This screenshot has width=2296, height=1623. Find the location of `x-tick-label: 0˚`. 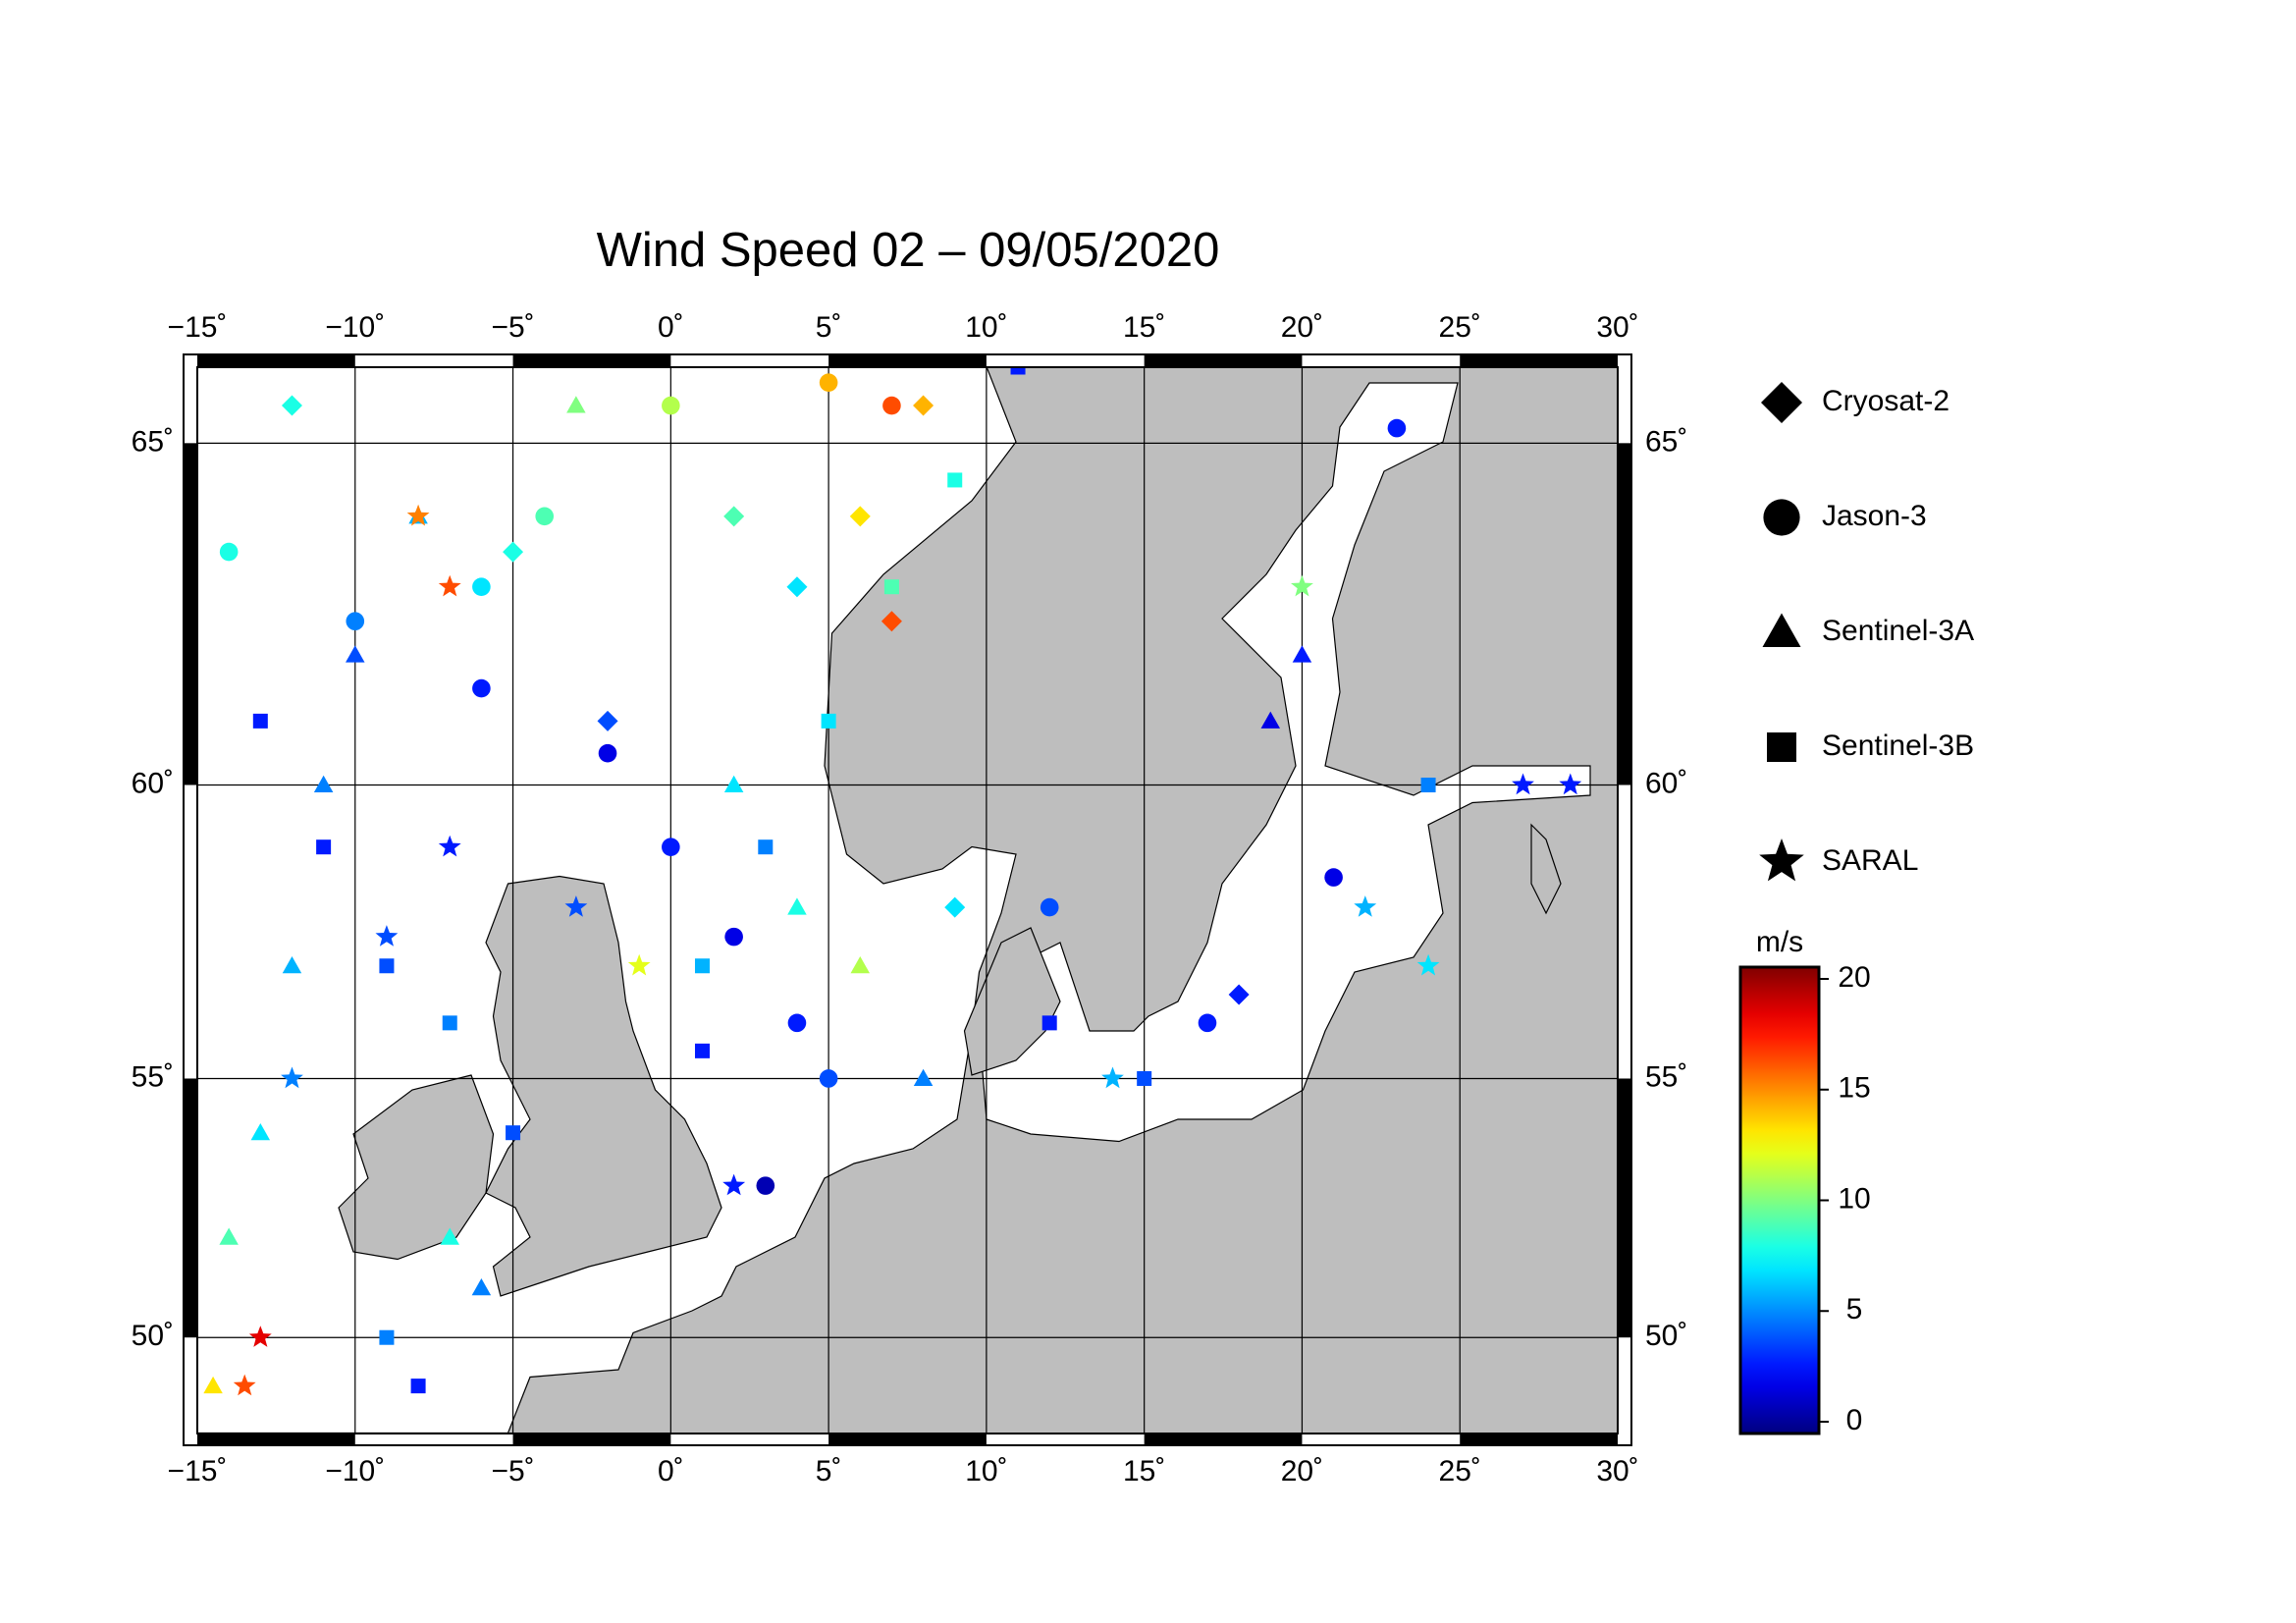

x-tick-label: 0˚ is located at coordinates (671, 327).